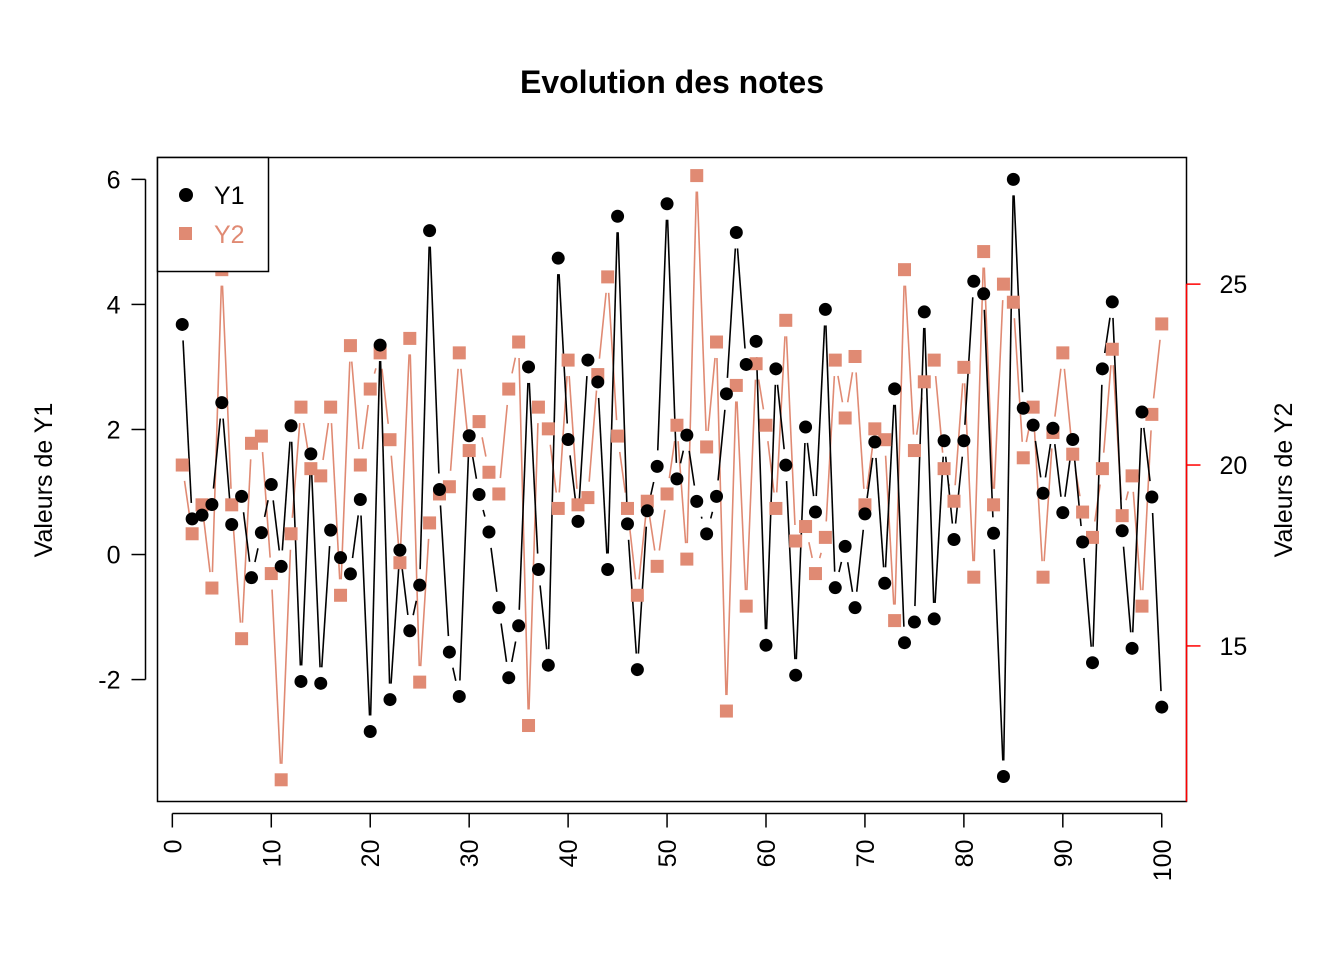 The height and width of the screenshot is (960, 1344). I want to click on y-left-tick-label: -2, so click(109, 681).